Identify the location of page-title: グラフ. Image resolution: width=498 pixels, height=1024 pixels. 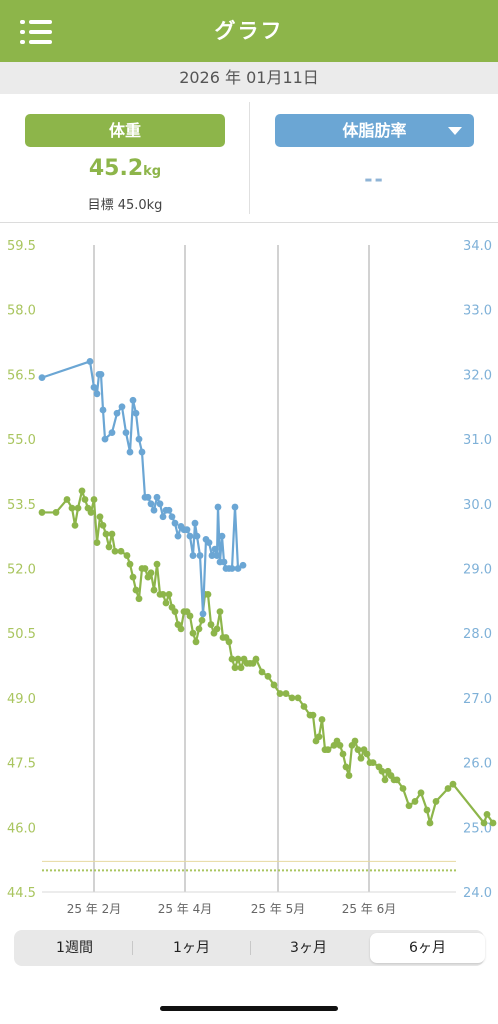
(249, 31).